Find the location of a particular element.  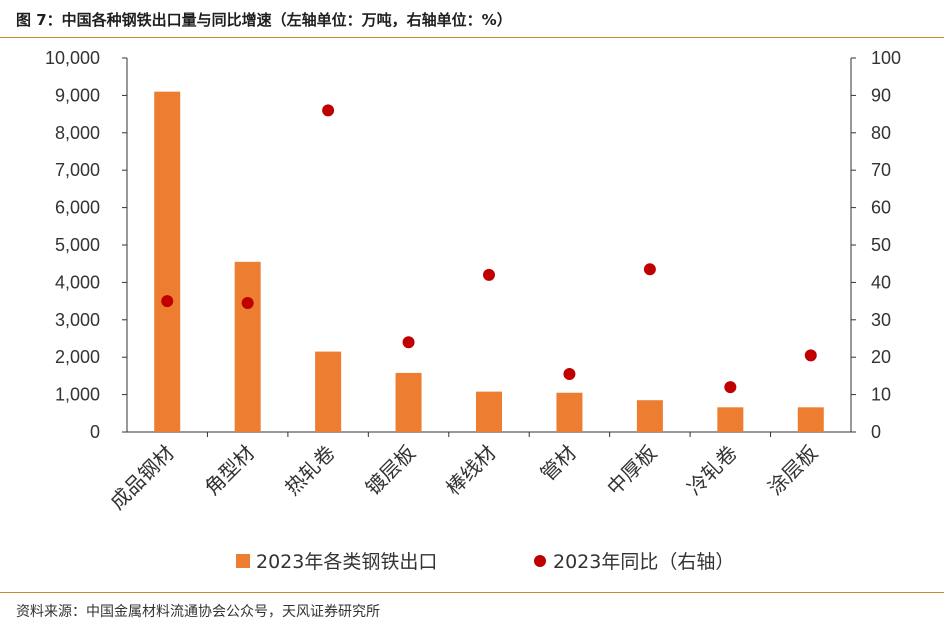

right-tick-label: 50 is located at coordinates (881, 245).